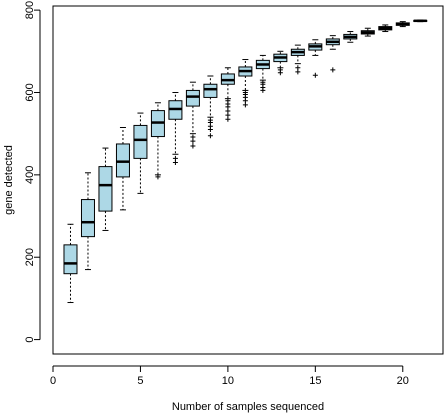  Describe the element at coordinates (9, 180) in the screenshot. I see `y-axis-label: gene detected` at that location.